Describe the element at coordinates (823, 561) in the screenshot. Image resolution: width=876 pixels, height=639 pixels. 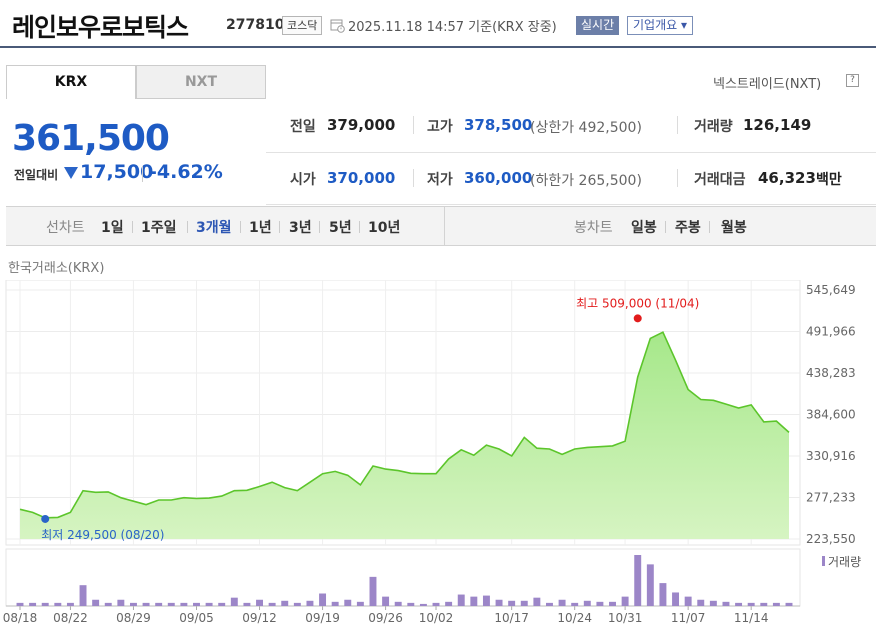
I see `volume-legend-swatch` at that location.